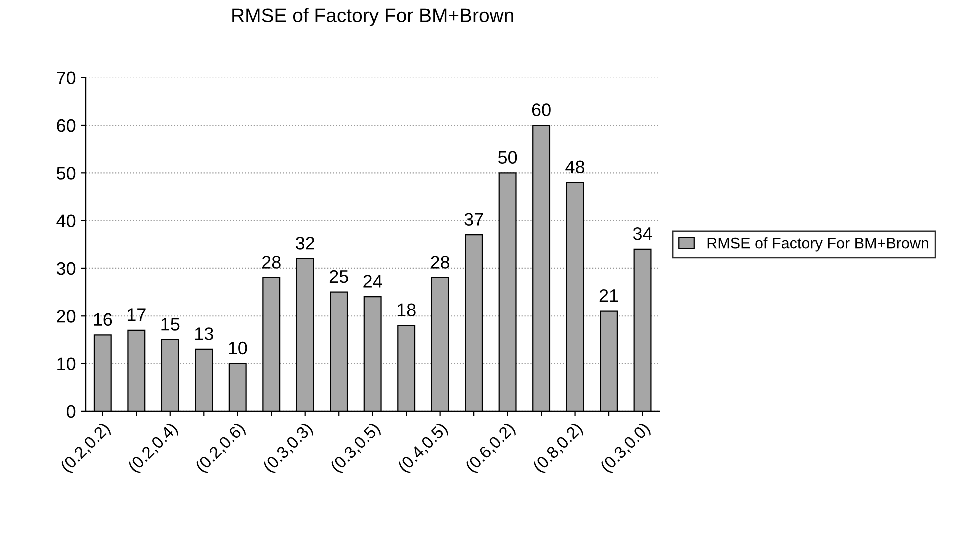 The image size is (956, 556). I want to click on y-tick-label: 20, so click(66, 316).